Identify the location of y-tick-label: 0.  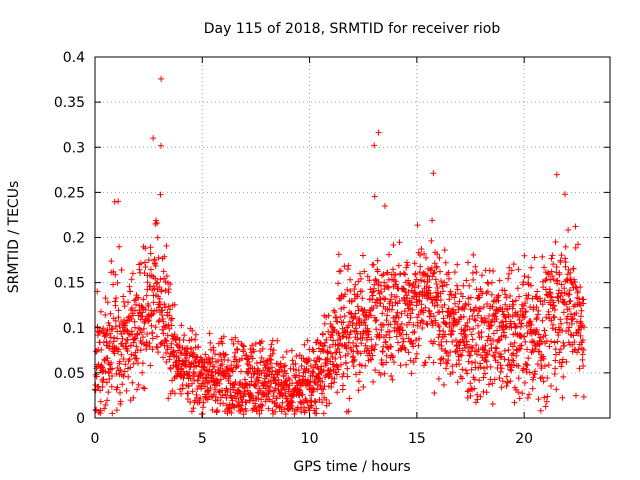
(80, 419).